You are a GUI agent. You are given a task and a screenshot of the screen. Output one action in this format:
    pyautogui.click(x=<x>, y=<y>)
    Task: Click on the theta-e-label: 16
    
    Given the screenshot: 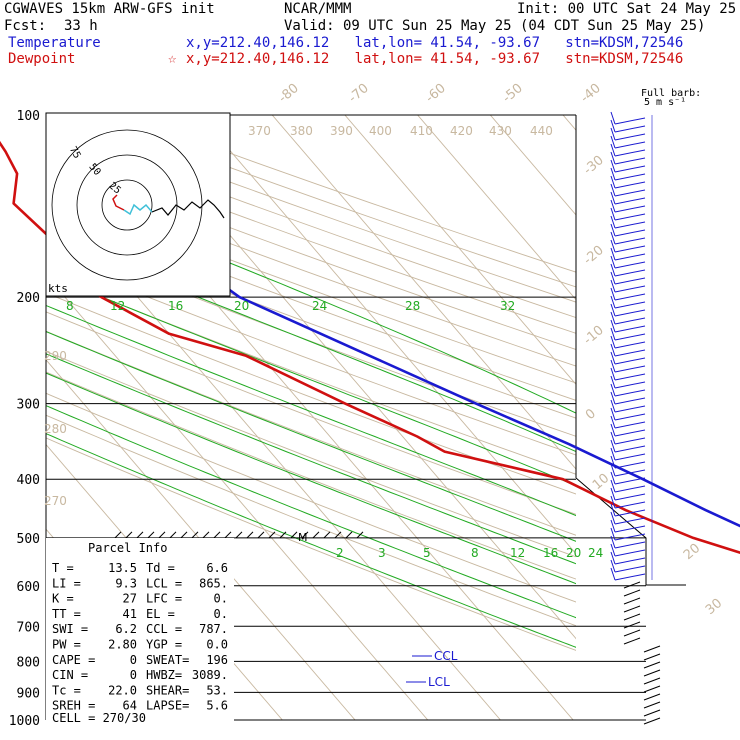 What is the action you would take?
    pyautogui.click(x=175, y=306)
    